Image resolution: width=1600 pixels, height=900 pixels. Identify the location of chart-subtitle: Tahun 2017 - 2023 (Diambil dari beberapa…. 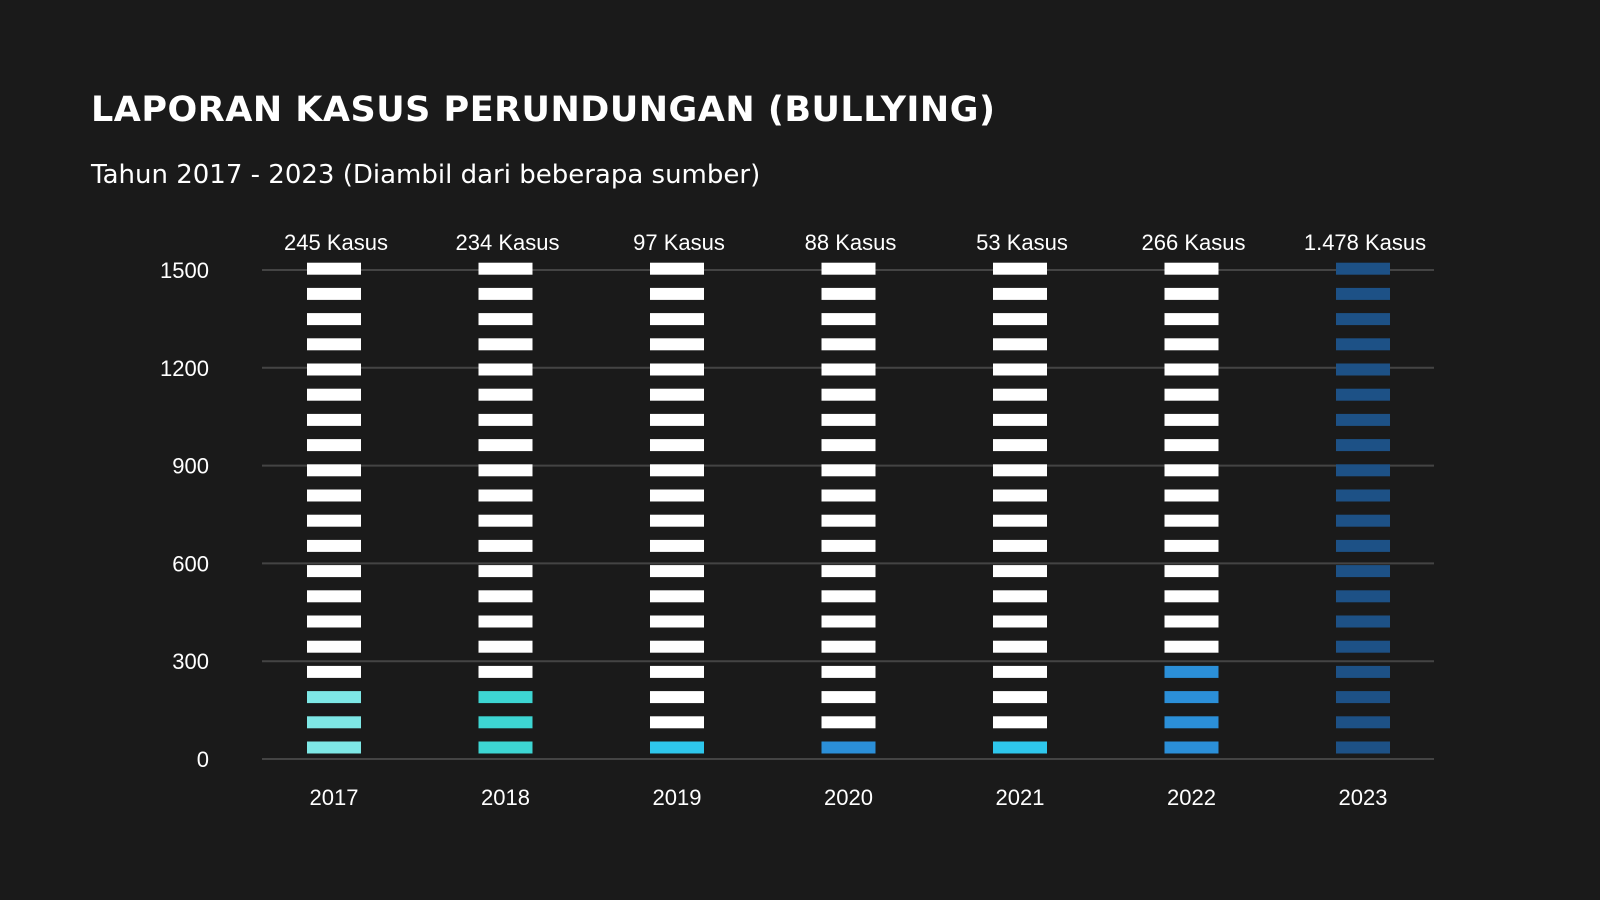
(426, 175).